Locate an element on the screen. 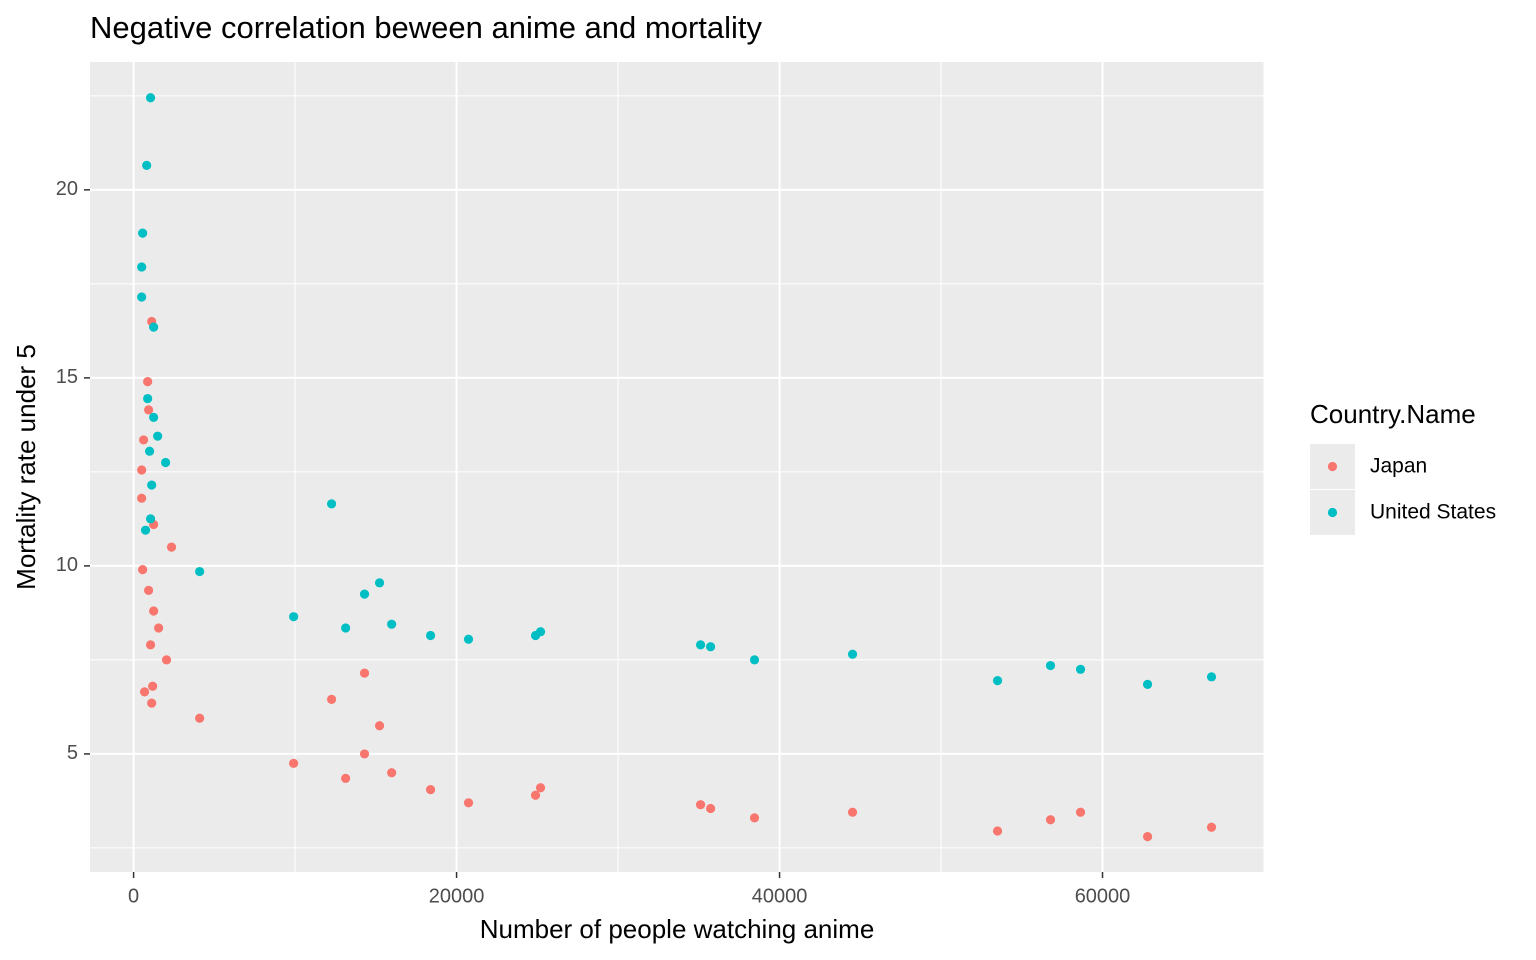 The height and width of the screenshot is (960, 1536). y-axis-title: Mortality rate under 5 is located at coordinates (26, 467).